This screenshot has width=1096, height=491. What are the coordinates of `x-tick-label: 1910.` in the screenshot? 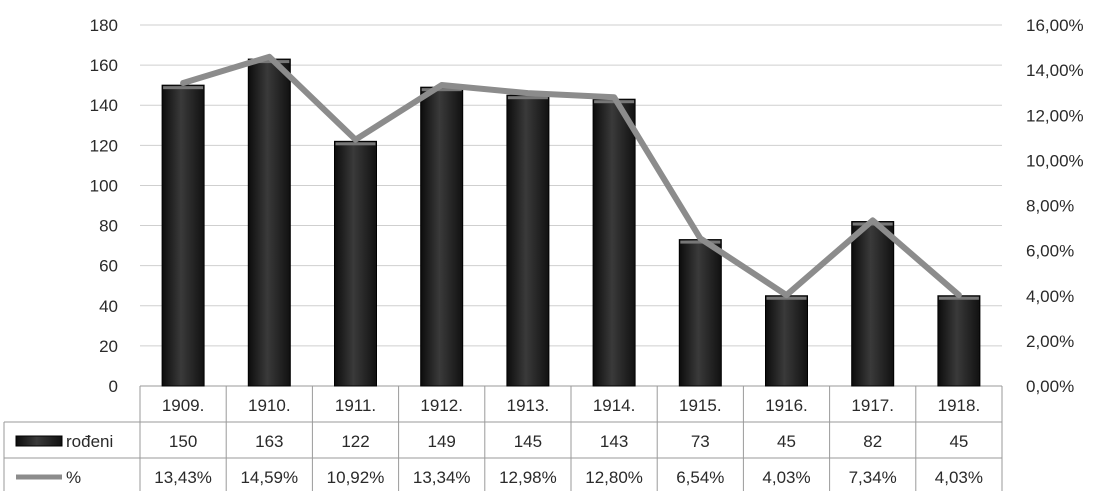 It's located at (269, 405).